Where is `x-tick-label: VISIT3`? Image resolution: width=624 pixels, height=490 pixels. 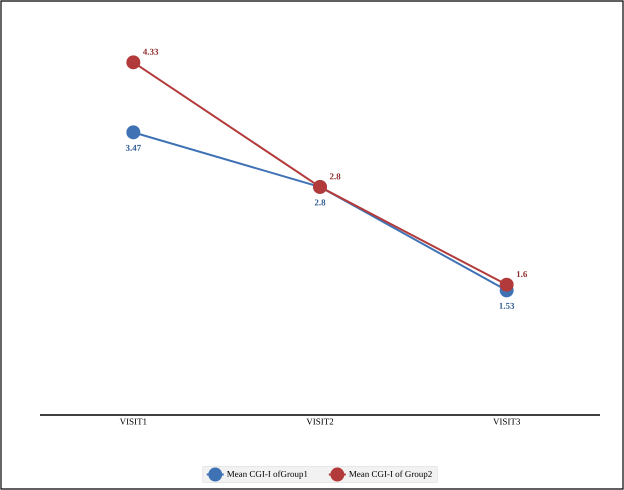
x-tick-label: VISIT3 is located at coordinates (506, 421).